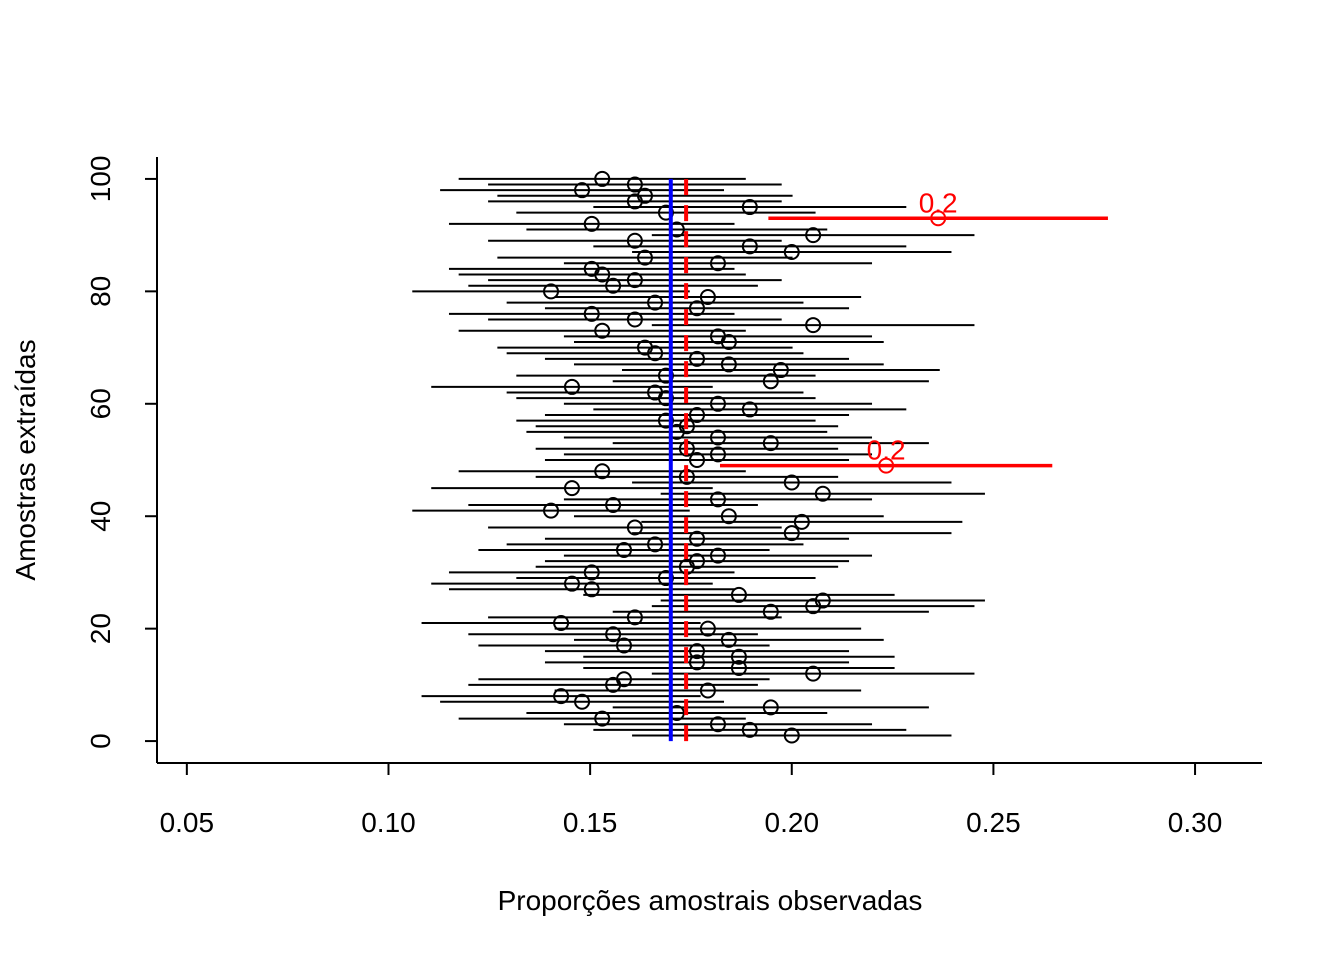 The image size is (1344, 960). What do you see at coordinates (792, 822) in the screenshot?
I see `x-tick-label: 0.20` at bounding box center [792, 822].